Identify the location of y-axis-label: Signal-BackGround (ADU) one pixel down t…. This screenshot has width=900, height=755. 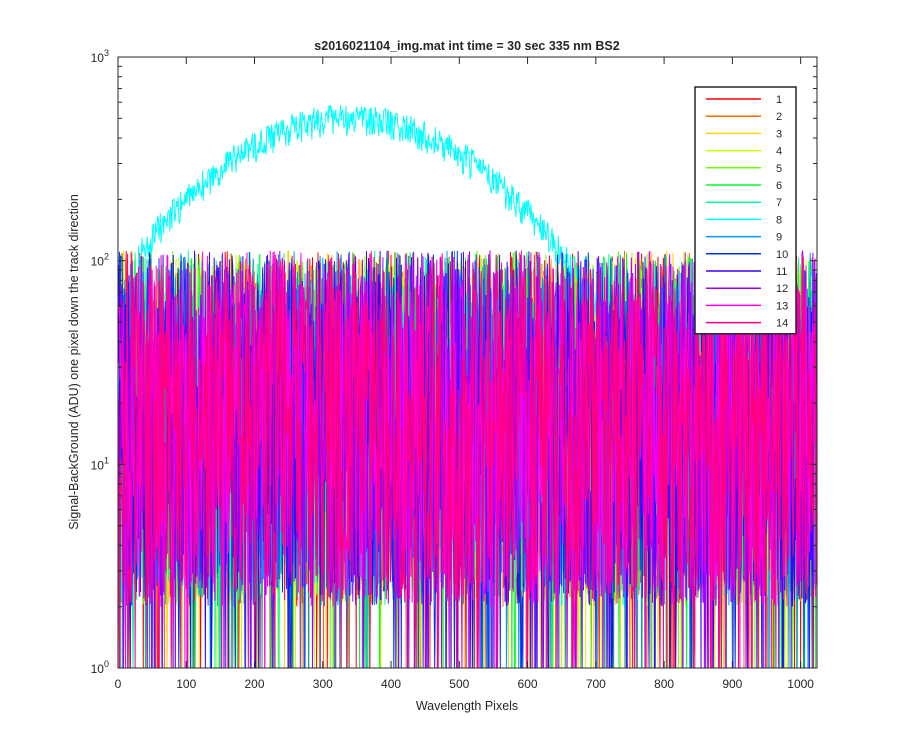
(74, 362).